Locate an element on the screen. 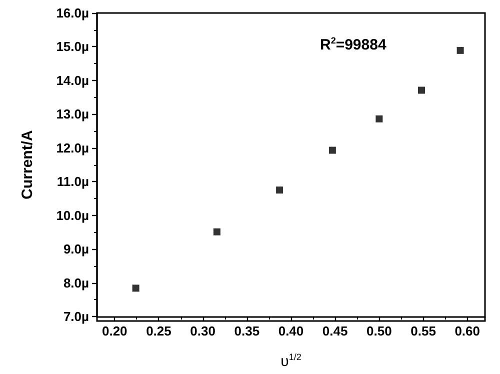 Image resolution: width=500 pixels, height=374 pixels. x-tick-label: 0.50 is located at coordinates (379, 331).